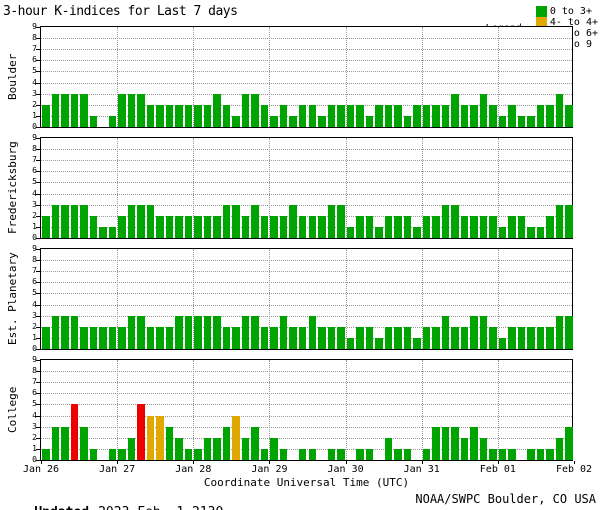 Image resolution: width=600 pixels, height=510 pixels. I want to click on updated-value: 2023 Feb 1 2130, so click(160, 507).